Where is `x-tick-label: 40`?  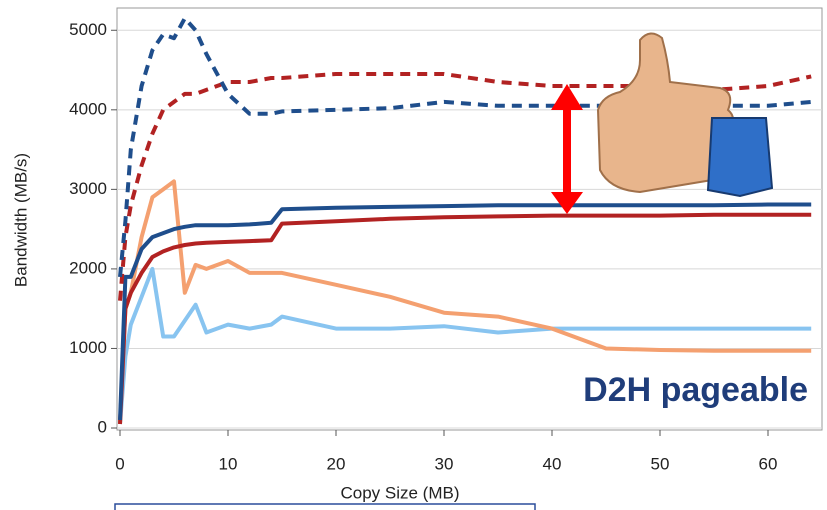 x-tick-label: 40 is located at coordinates (552, 463).